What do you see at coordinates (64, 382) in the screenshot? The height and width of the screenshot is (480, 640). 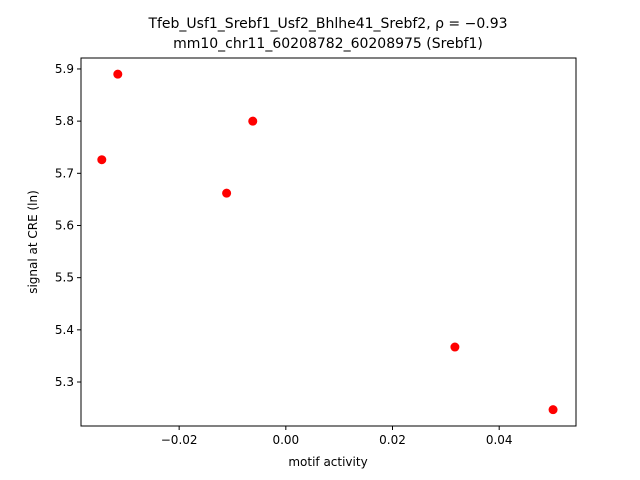 I see `y-tick-label: 5.3` at bounding box center [64, 382].